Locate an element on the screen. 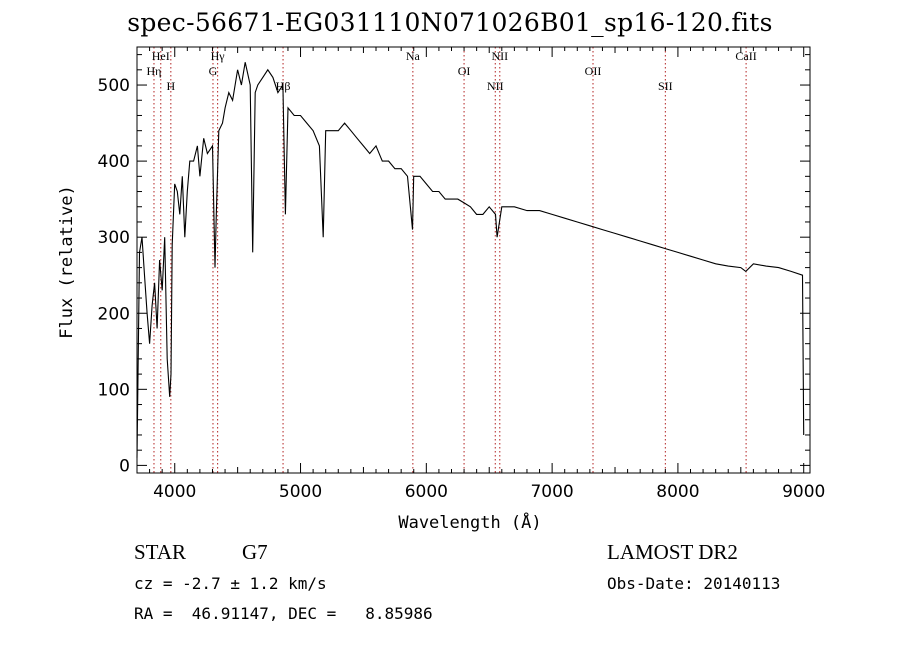 The width and height of the screenshot is (900, 649). line-label: HeI is located at coordinates (161, 56).